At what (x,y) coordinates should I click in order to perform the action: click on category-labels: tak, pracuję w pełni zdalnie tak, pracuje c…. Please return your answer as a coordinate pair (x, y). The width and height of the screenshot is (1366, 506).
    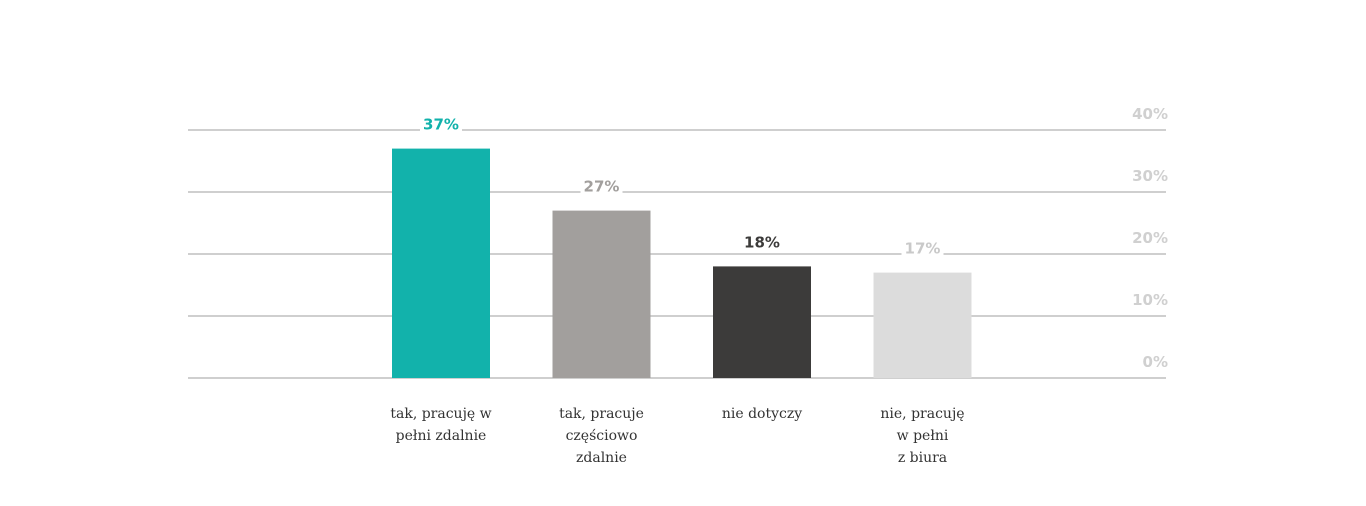
    Looking at the image, I should click on (677, 436).